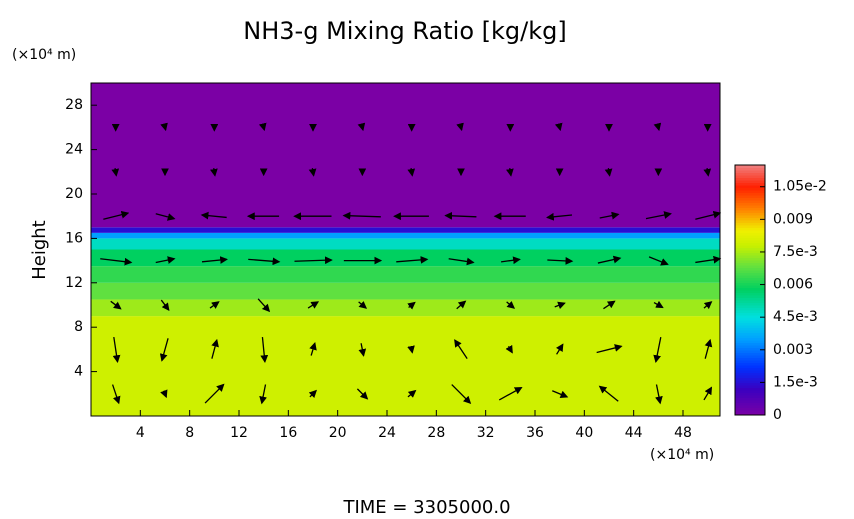  Describe the element at coordinates (39, 250) in the screenshot. I see `y-axis-label: Height` at that location.